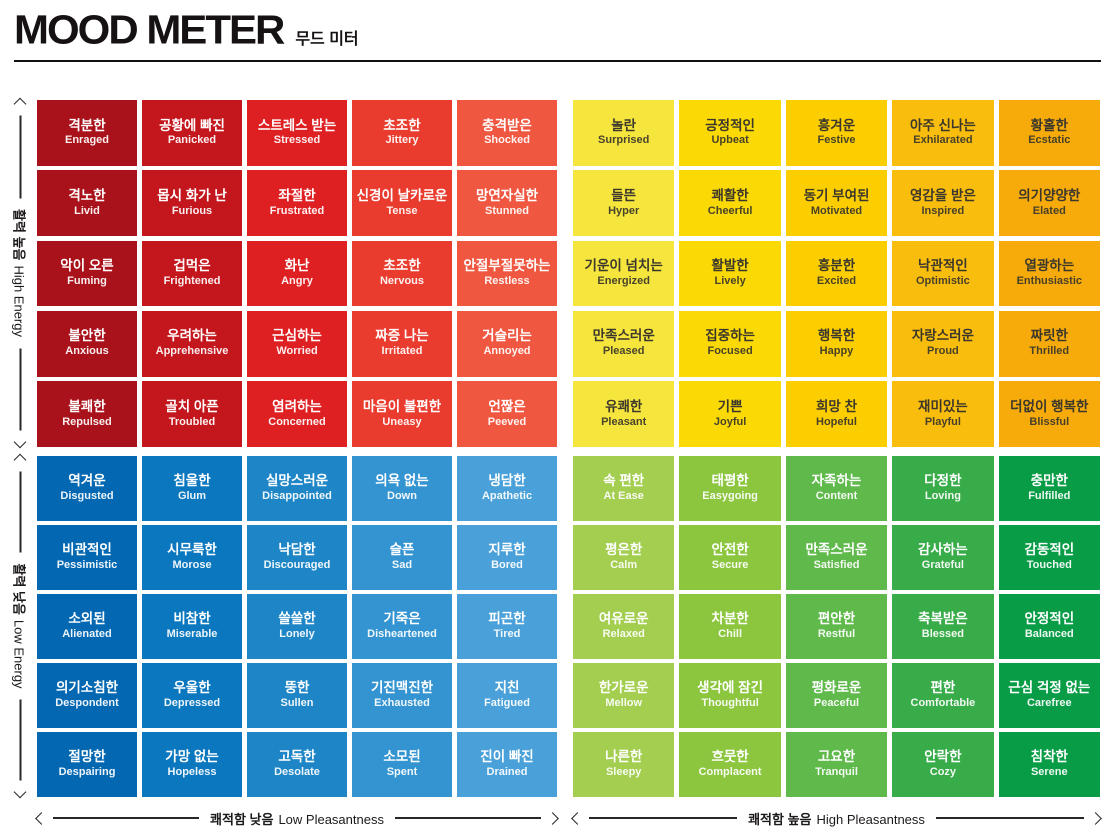  I want to click on mood-korean-label: 침착한, so click(1049, 757).